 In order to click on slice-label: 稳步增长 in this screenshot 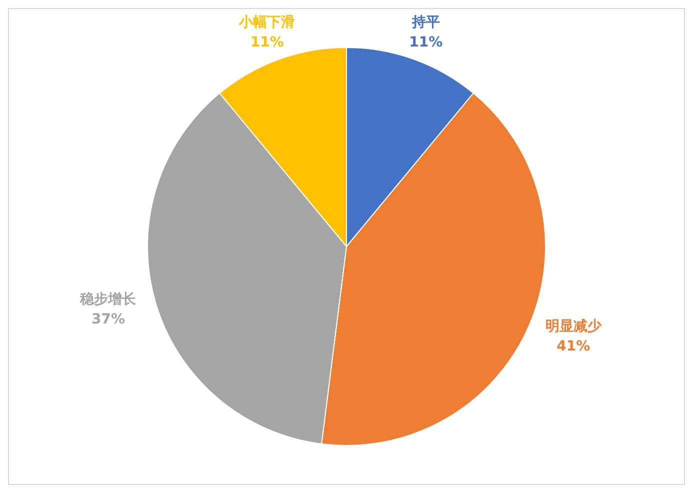, I will do `click(108, 299)`.